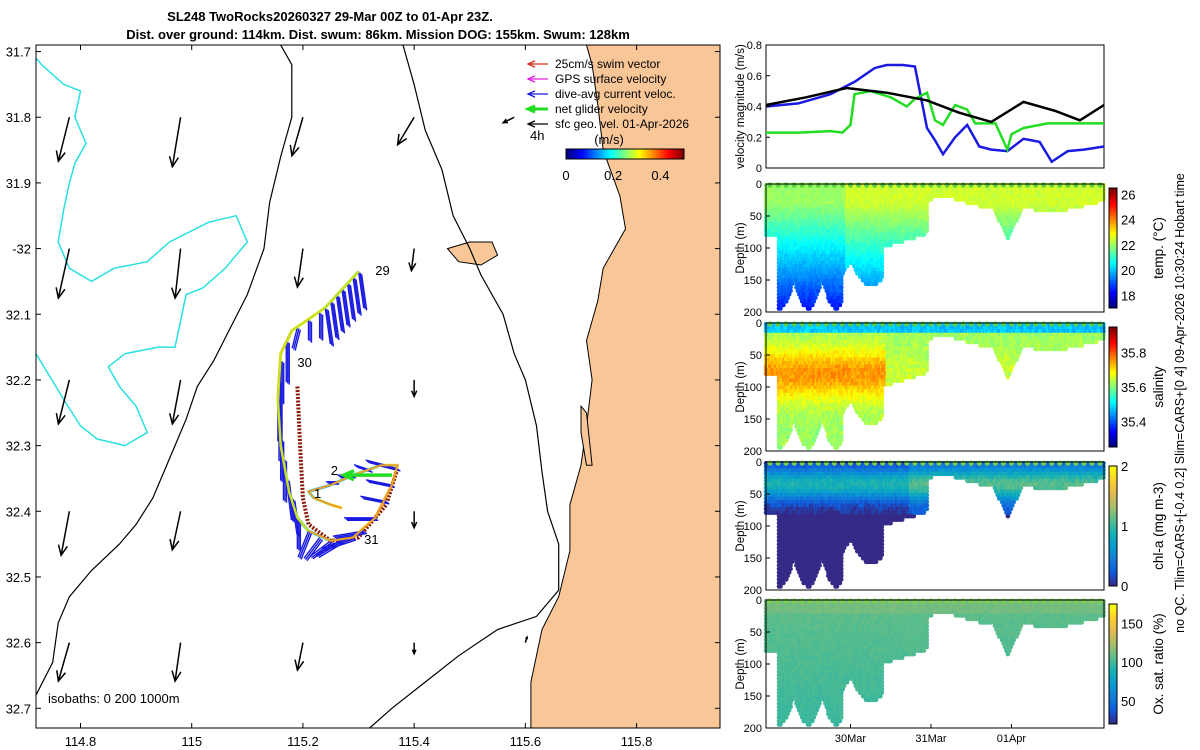  I want to click on sfc-vector-16-head, so click(61, 676).